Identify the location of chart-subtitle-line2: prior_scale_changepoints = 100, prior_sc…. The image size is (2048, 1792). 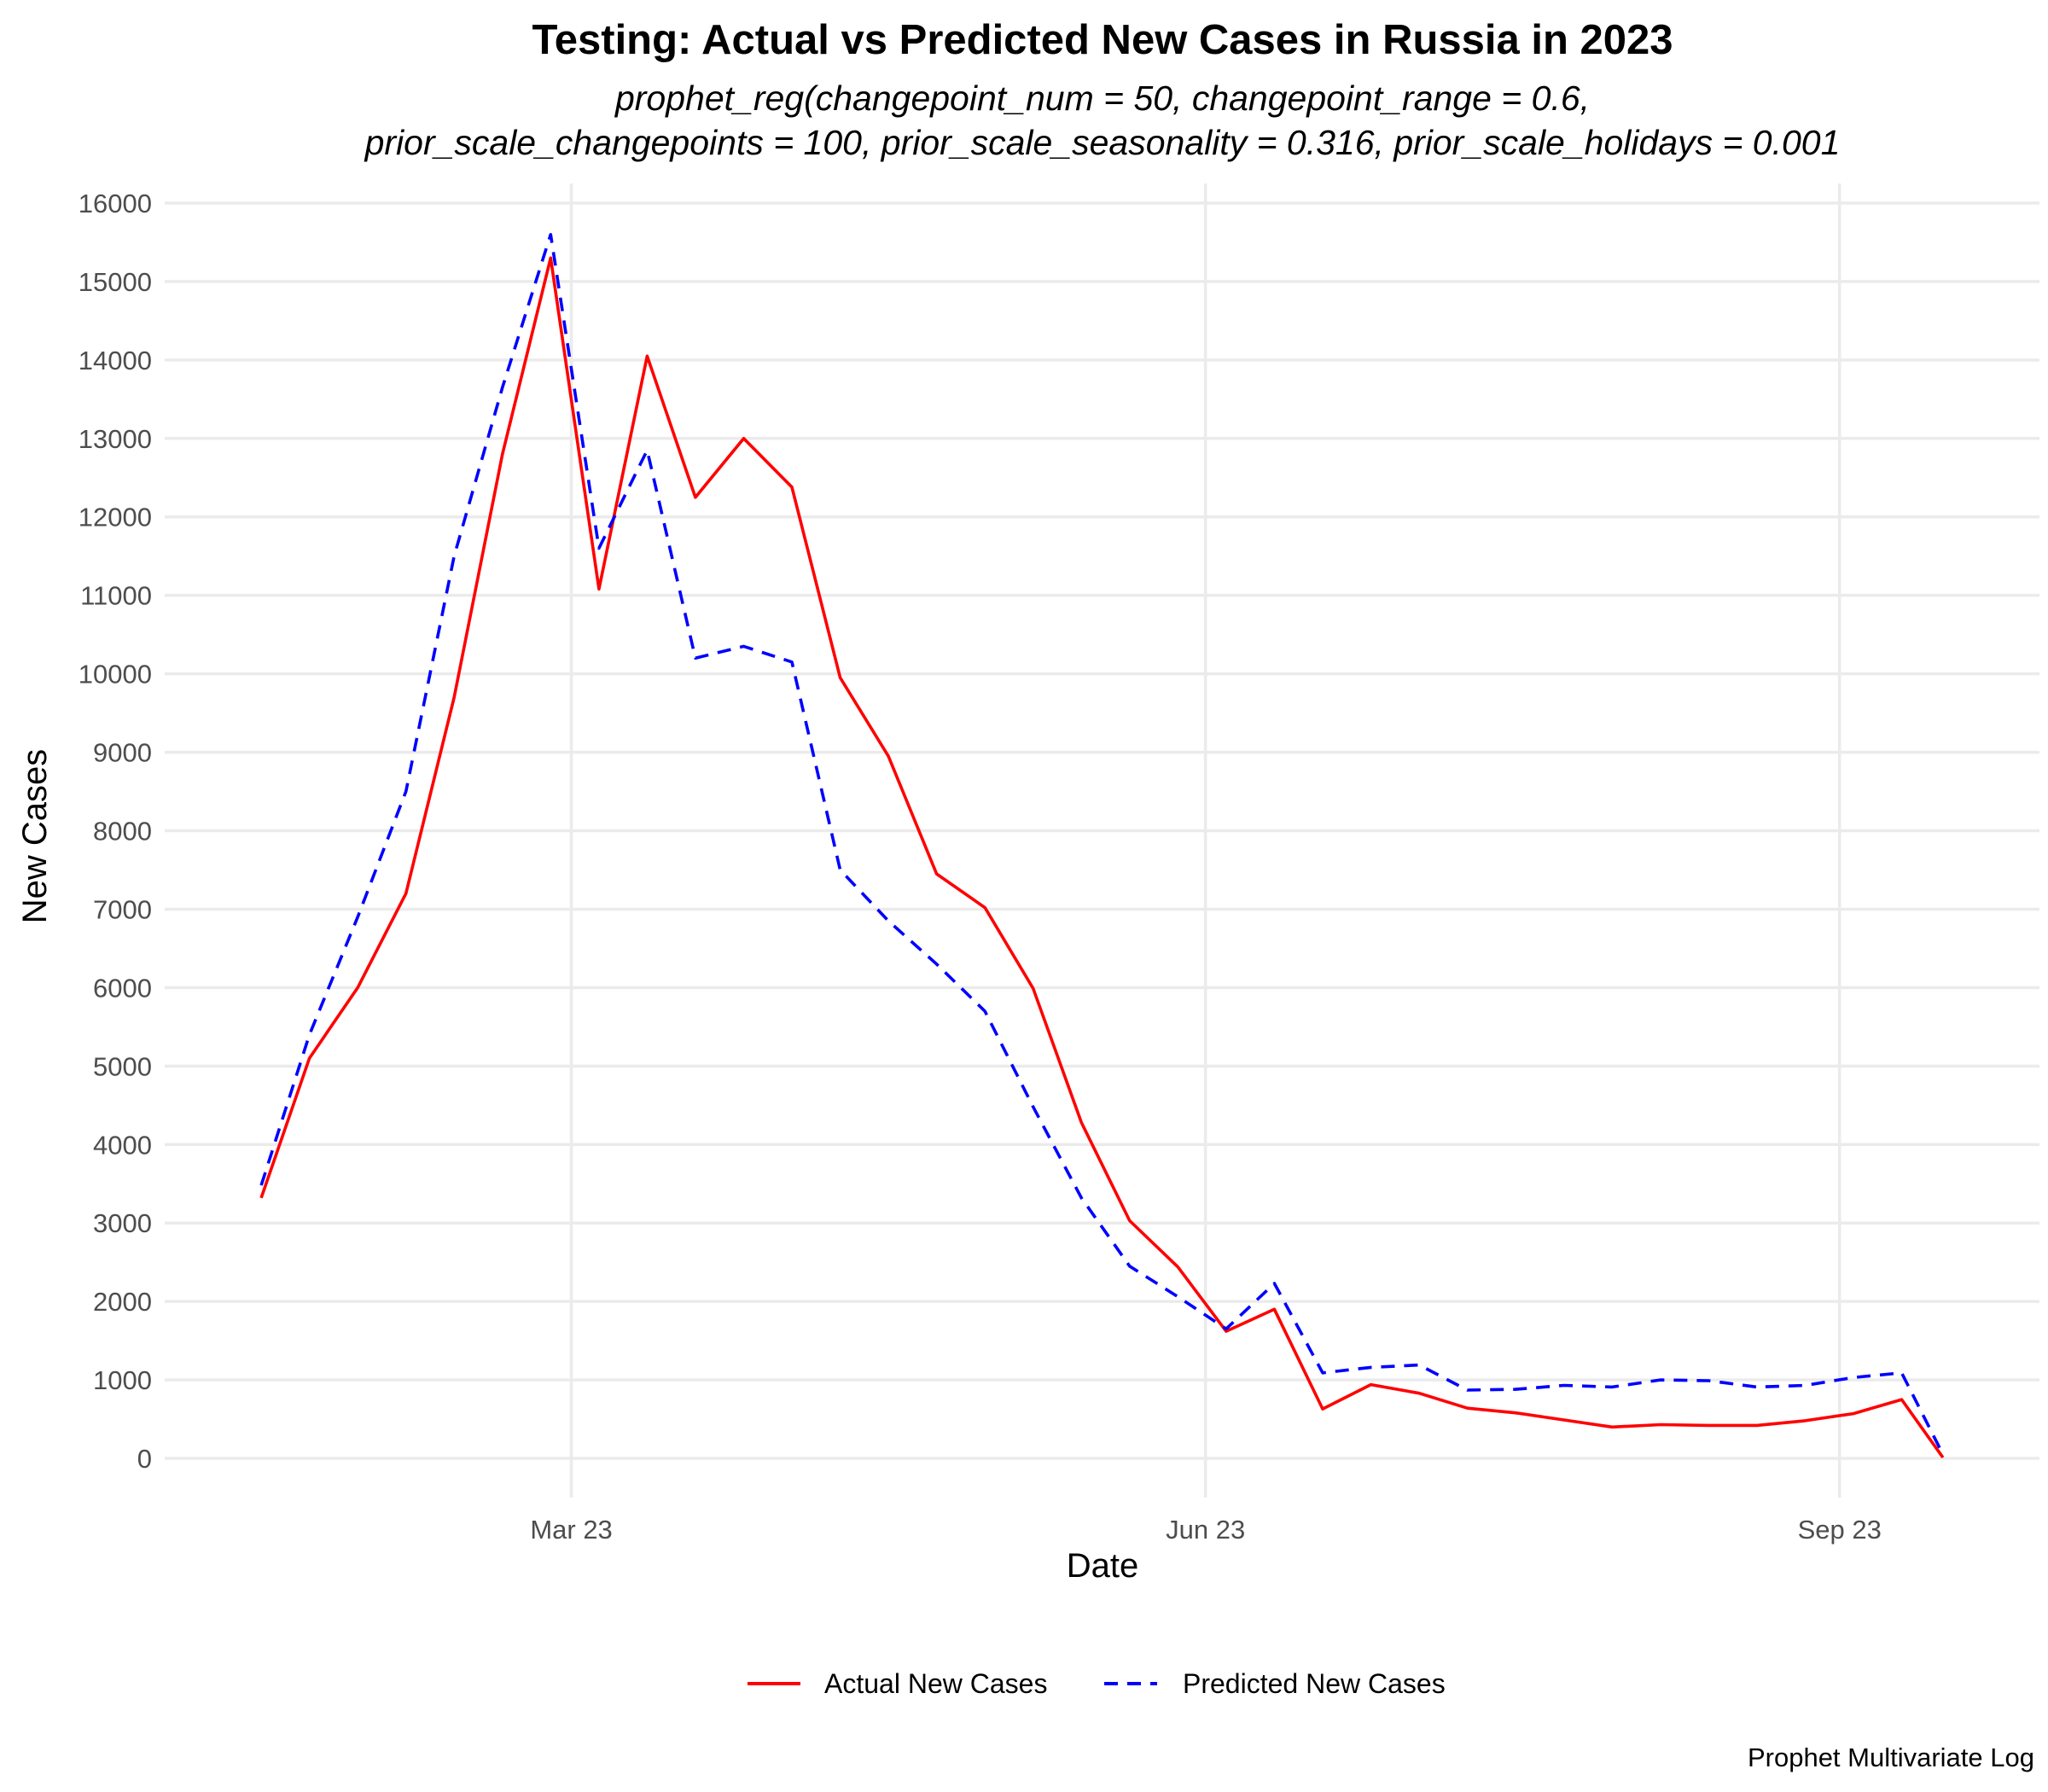
(1102, 142).